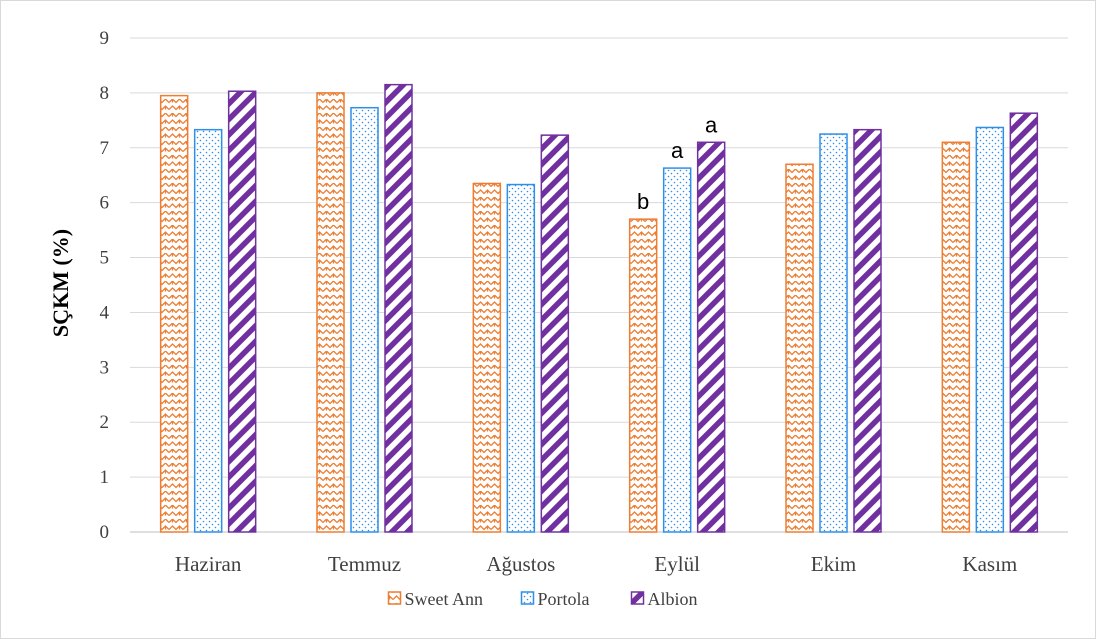  What do you see at coordinates (520, 564) in the screenshot?
I see `x-tick-label: Ağustos` at bounding box center [520, 564].